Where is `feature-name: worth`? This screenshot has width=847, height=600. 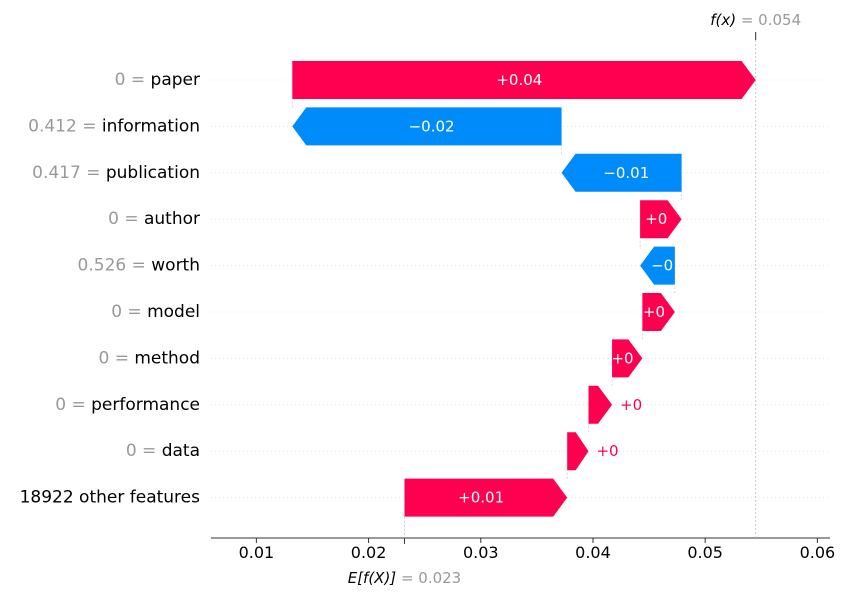 feature-name: worth is located at coordinates (175, 266).